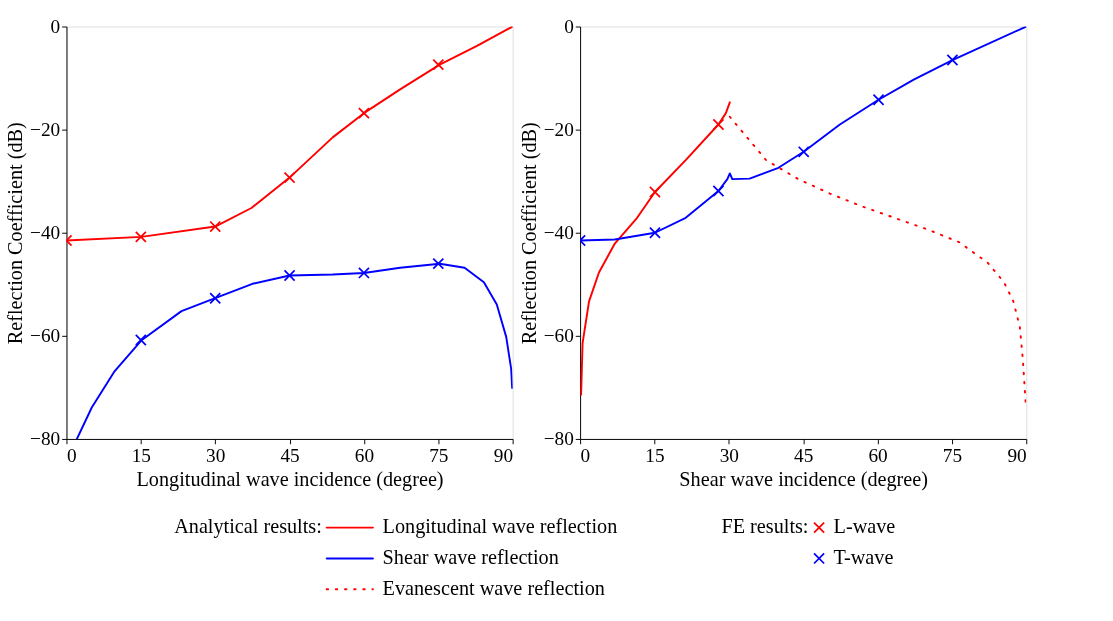 The image size is (1113, 621). Describe the element at coordinates (804, 479) in the screenshot. I see `x-axis-title: Shear wave incidence (degree)` at that location.